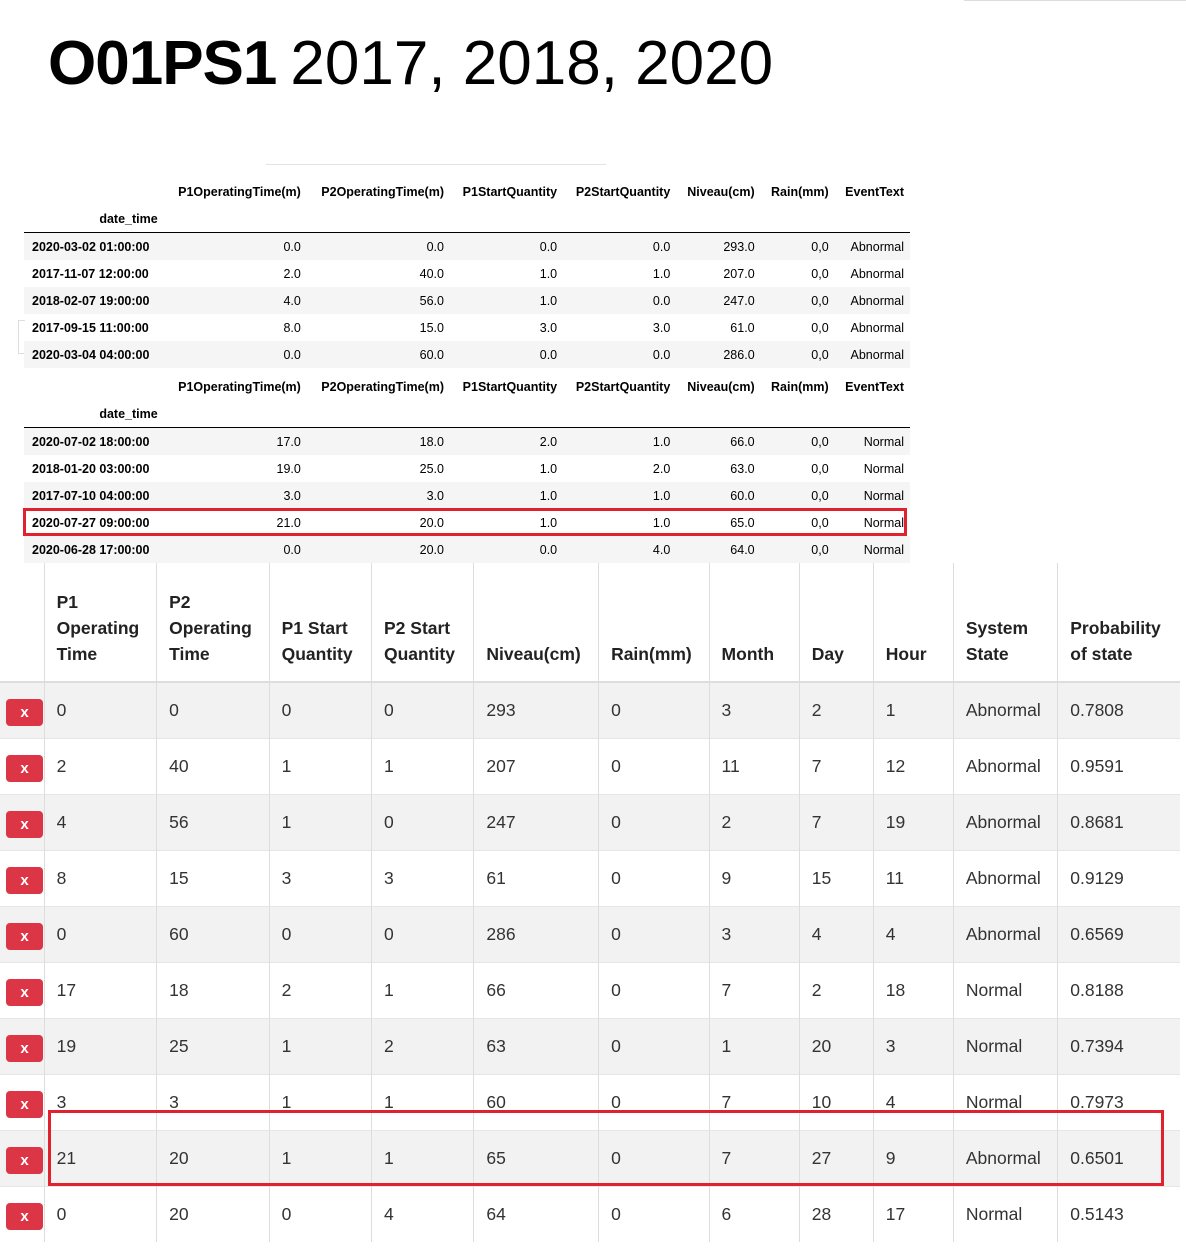  What do you see at coordinates (1118, 1158) in the screenshot?
I see `table-cell: 0.6501` at bounding box center [1118, 1158].